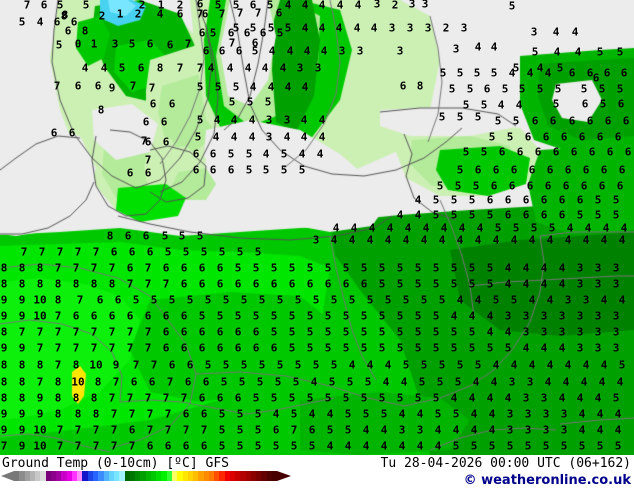 The width and height of the screenshot is (634, 490). I want to click on legend-title: Ground Temp (0-10cm) [ºC] GFS, so click(115, 463).